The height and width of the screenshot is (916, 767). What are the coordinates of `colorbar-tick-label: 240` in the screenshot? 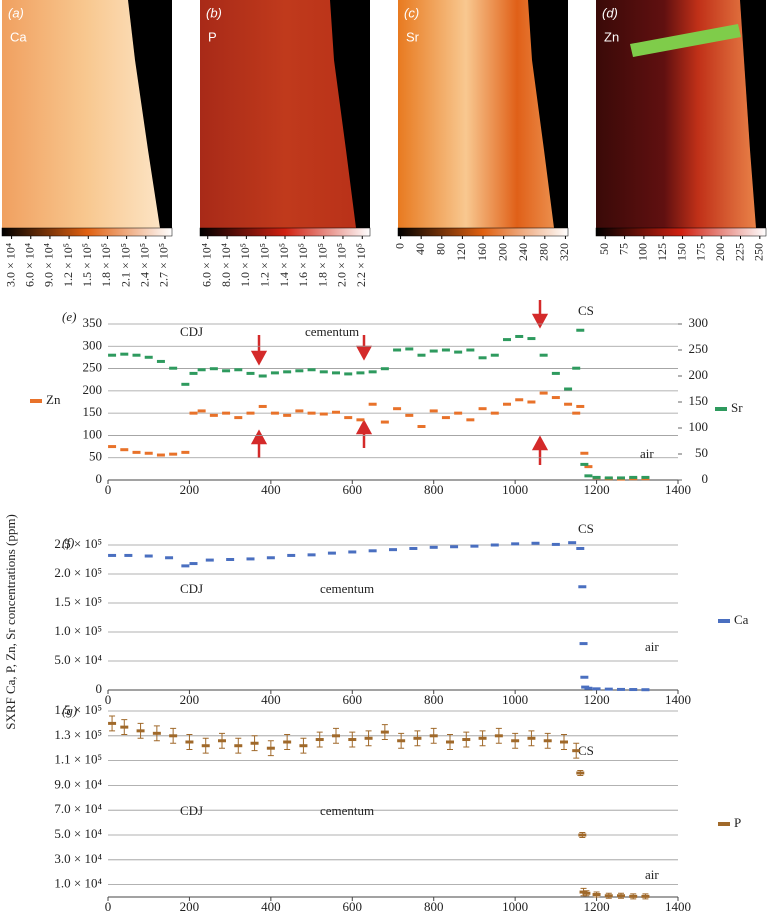 It's located at (523, 252).